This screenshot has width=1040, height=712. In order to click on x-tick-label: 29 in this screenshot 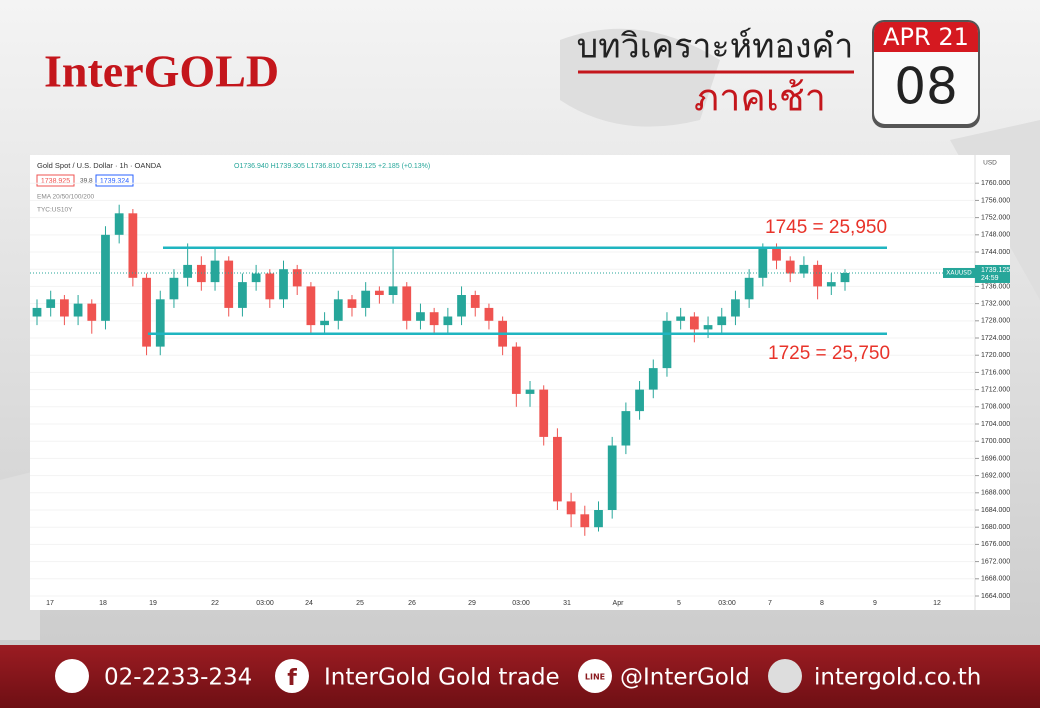, I will do `click(472, 603)`.